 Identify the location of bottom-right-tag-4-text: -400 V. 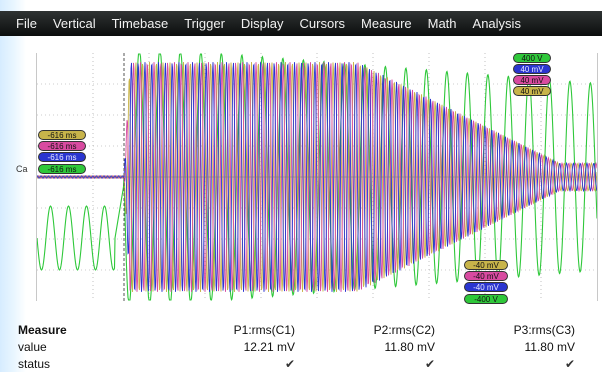
(486, 299).